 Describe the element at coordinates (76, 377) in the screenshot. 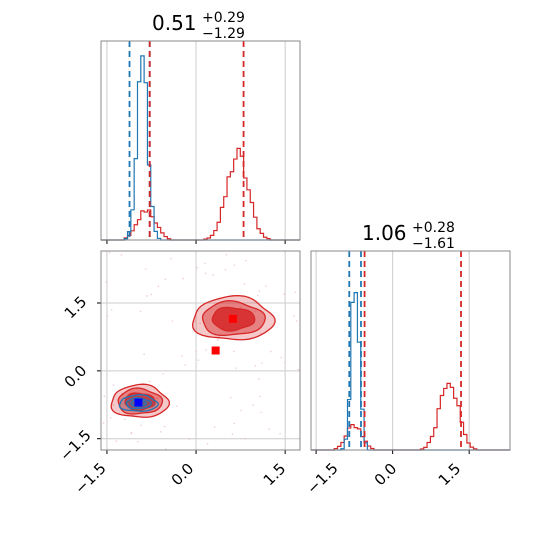

I see `y-tick-2: 0.0` at that location.